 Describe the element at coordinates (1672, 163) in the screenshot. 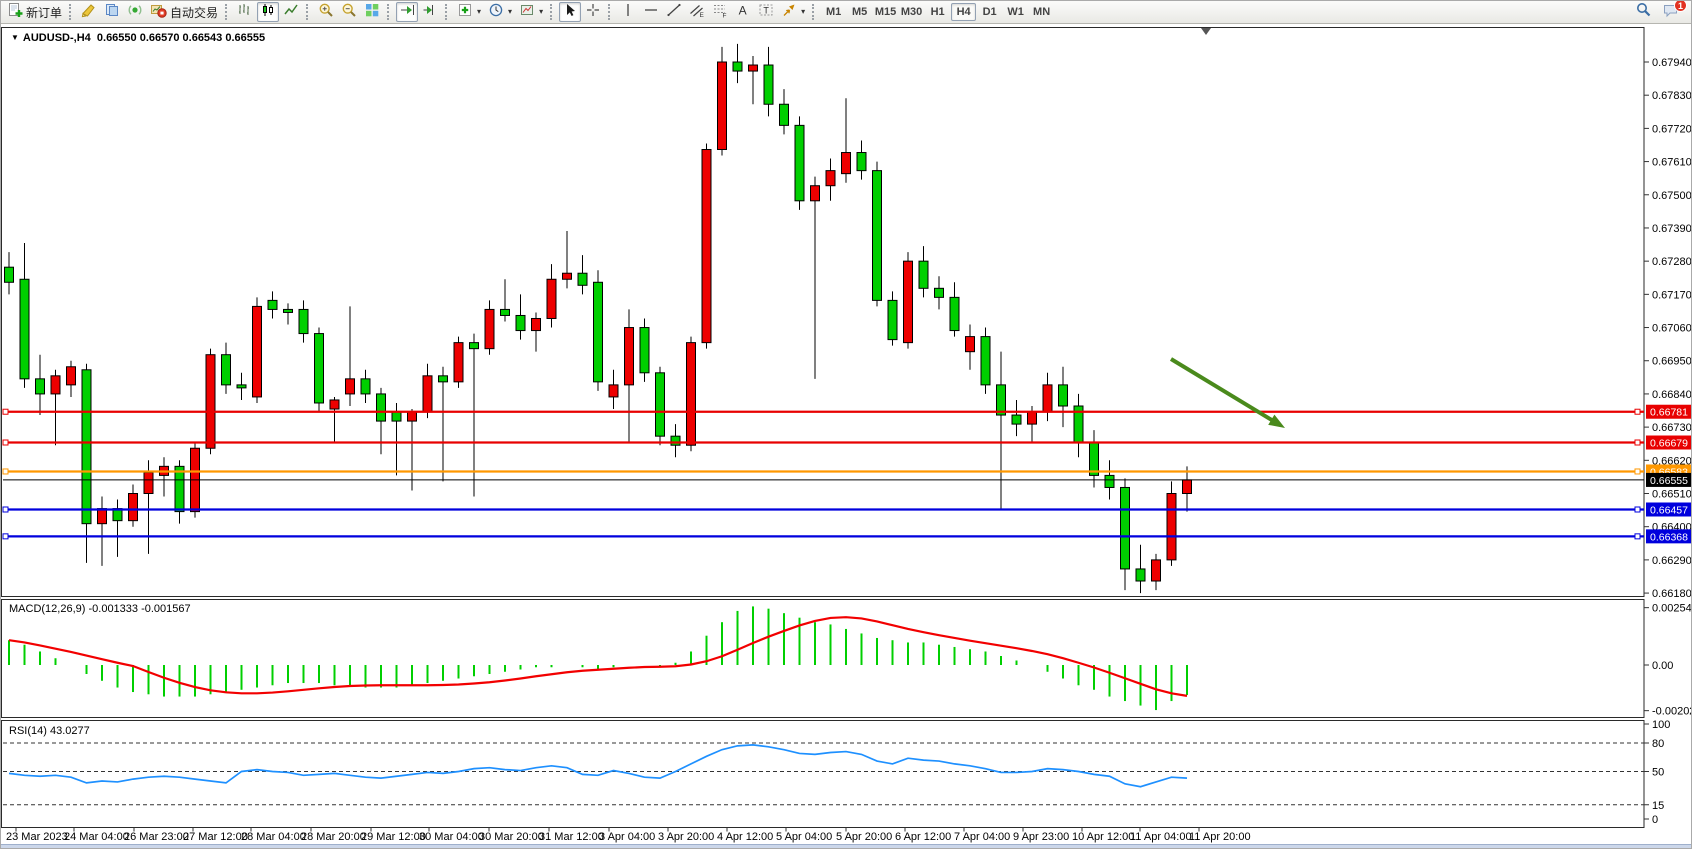

I see `price-axis-tick-label: 0.67610` at that location.